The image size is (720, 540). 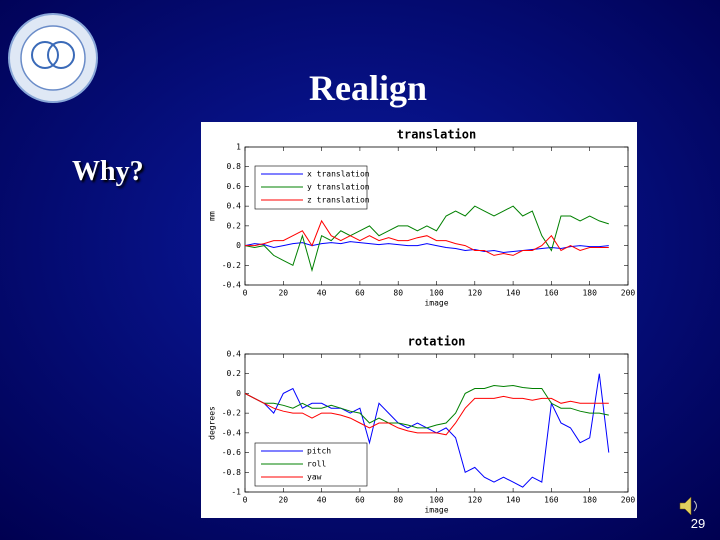 I want to click on y-axis-label: mm, so click(x=212, y=216).